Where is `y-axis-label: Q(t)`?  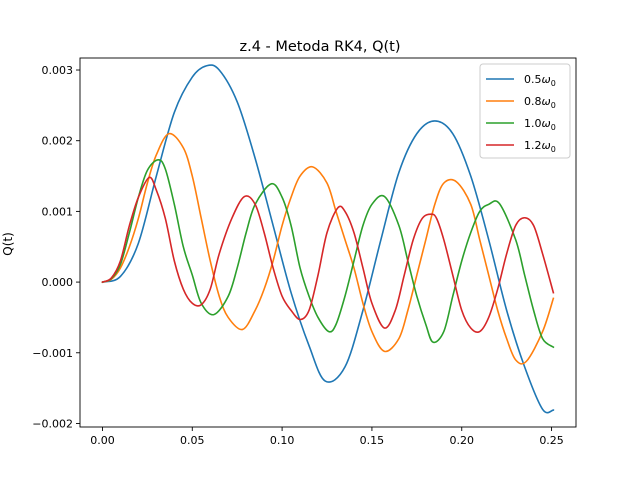
y-axis-label: Q(t) is located at coordinates (8, 244).